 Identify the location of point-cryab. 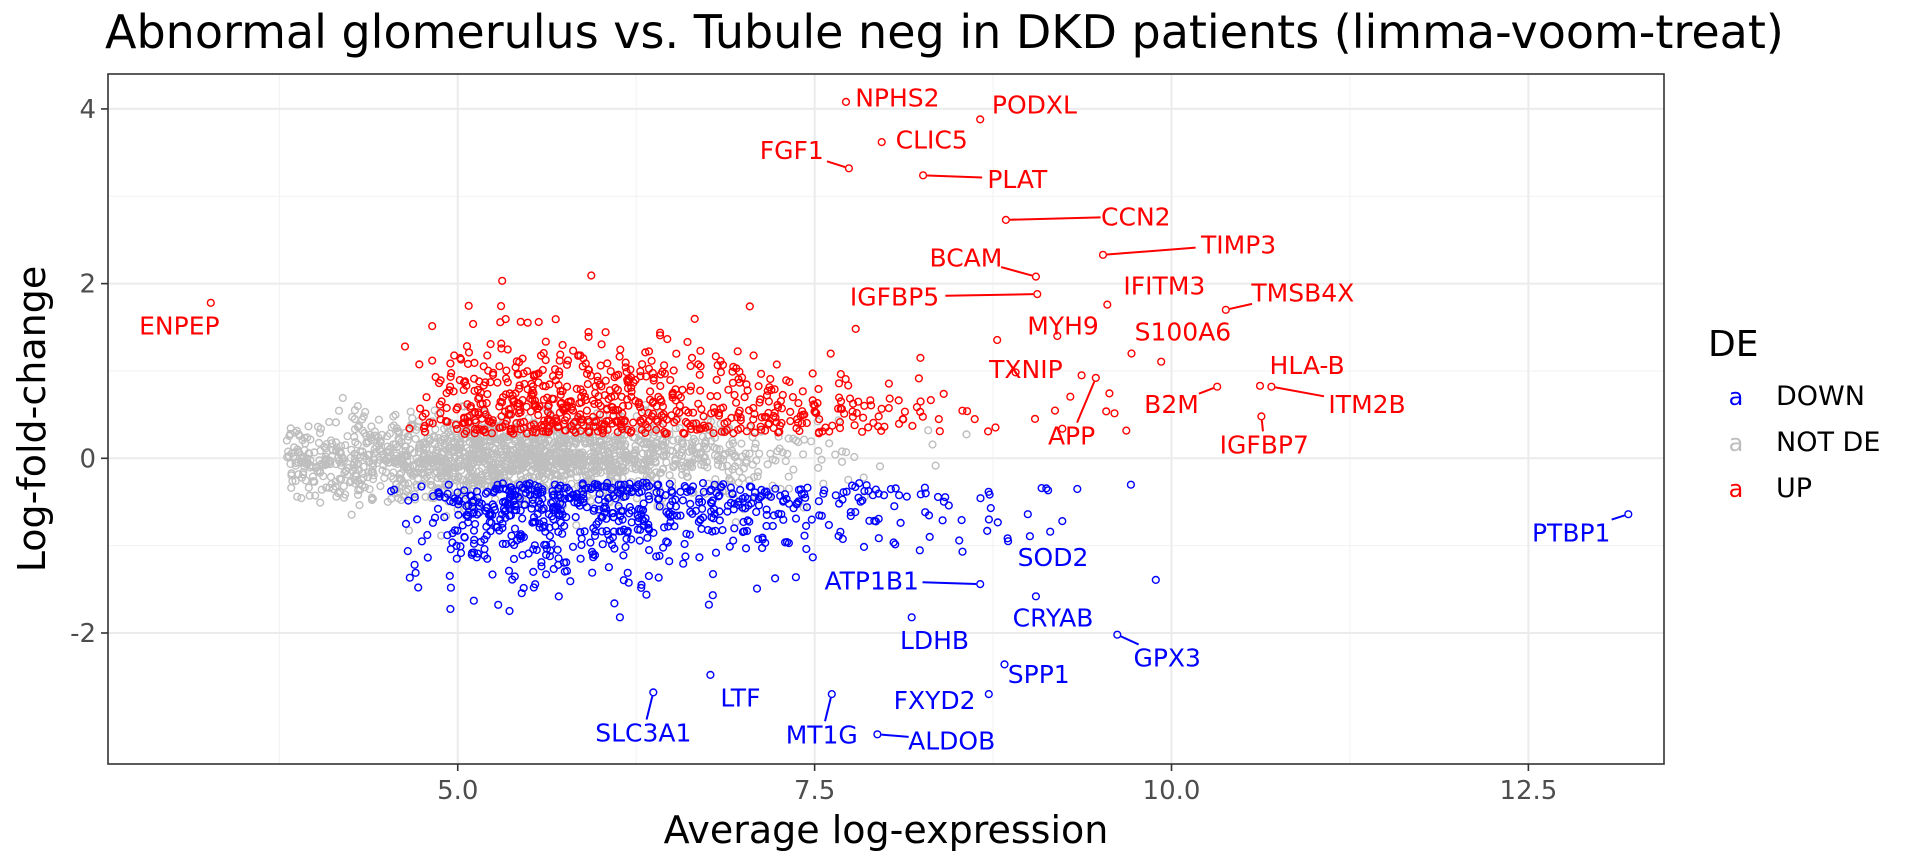
(1036, 596).